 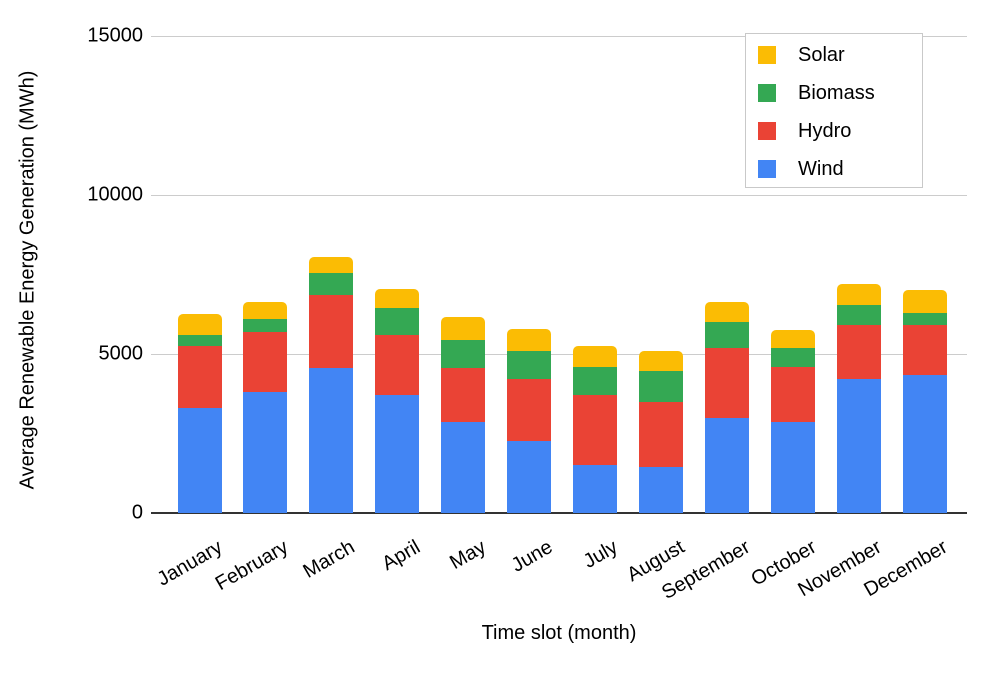 What do you see at coordinates (252, 566) in the screenshot?
I see `x-tick-label-february: February` at bounding box center [252, 566].